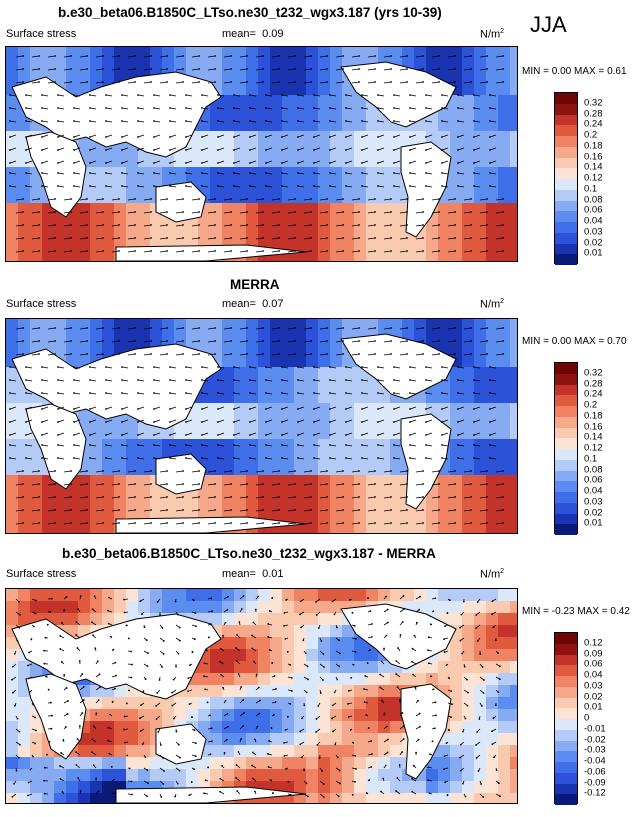 This screenshot has width=643, height=817. What do you see at coordinates (595, 750) in the screenshot?
I see `colorbar-tick-label: -0.03` at bounding box center [595, 750].